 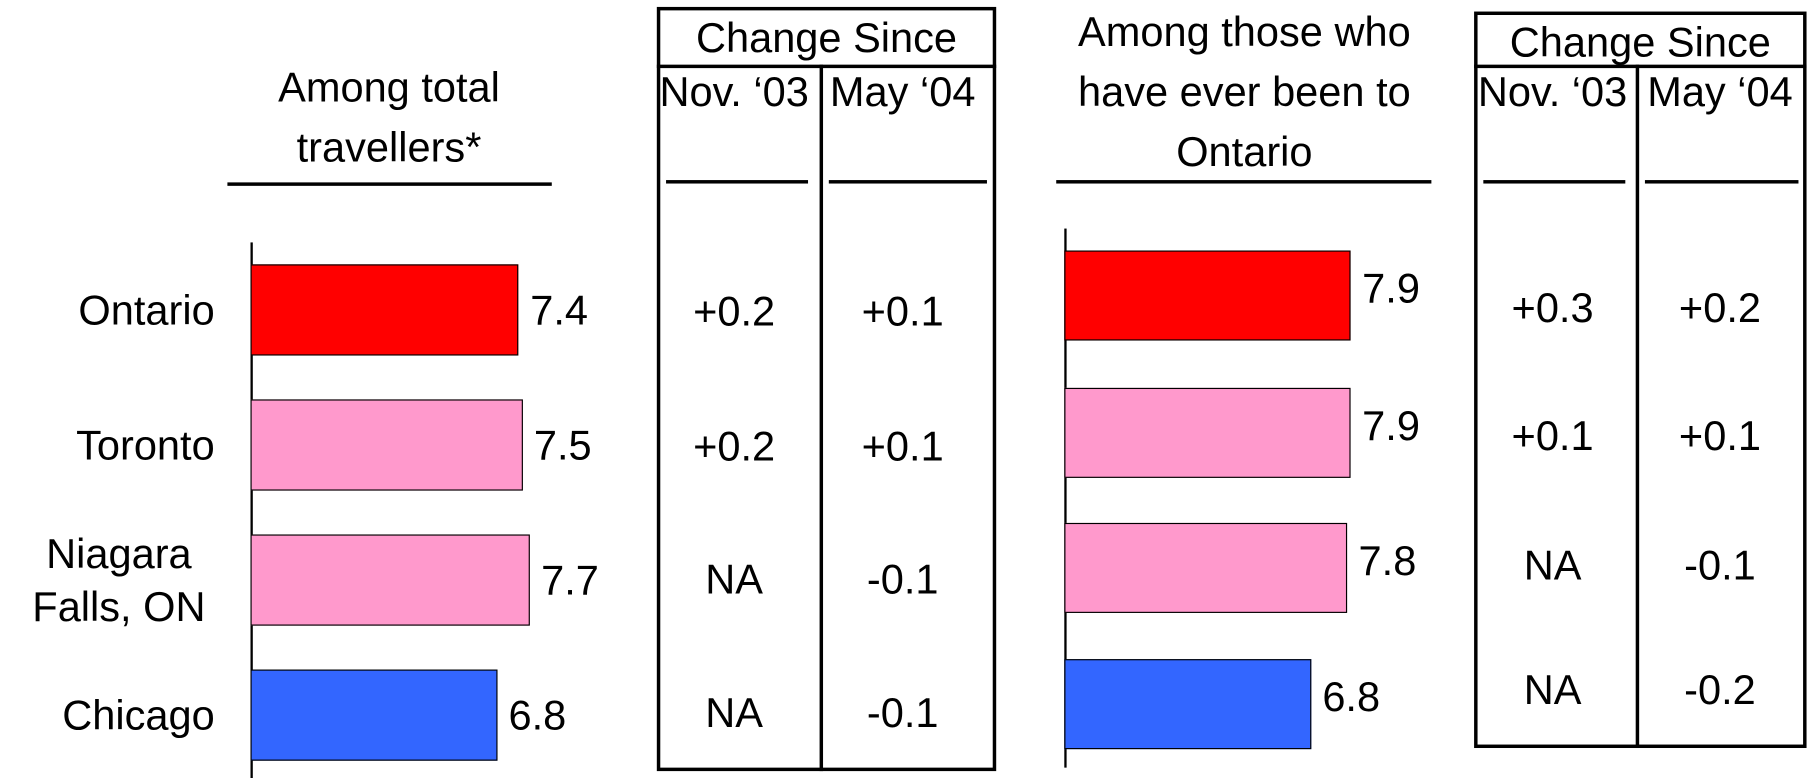 What do you see at coordinates (1552, 307) in the screenshot?
I see `cell: +0.3` at bounding box center [1552, 307].